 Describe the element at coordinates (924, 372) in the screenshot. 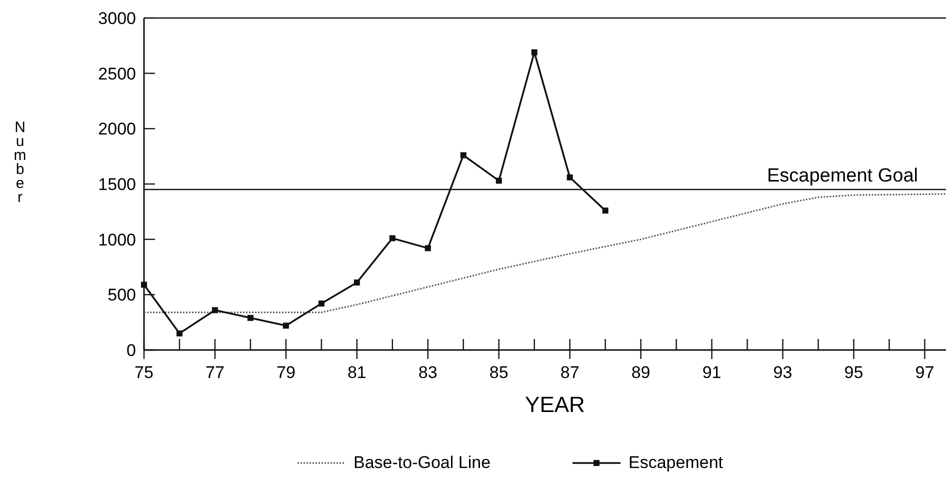

I see `x-tick-label: 97` at that location.